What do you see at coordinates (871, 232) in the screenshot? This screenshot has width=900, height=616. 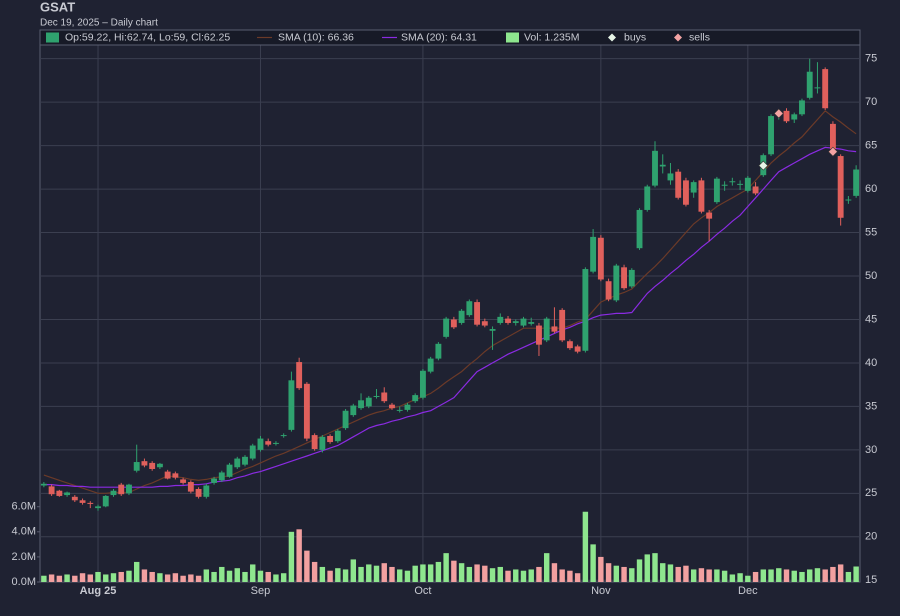 I see `y-tick-label: 55` at bounding box center [871, 232].